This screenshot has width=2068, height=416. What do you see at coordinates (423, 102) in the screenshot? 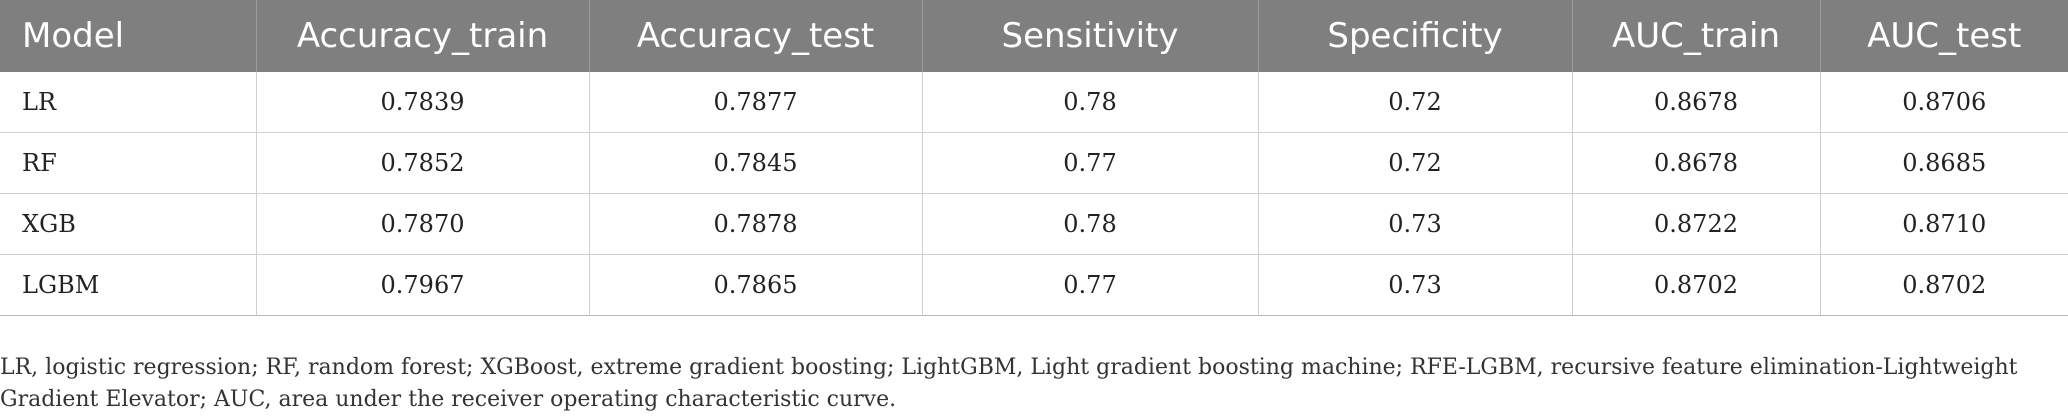
I see `cell-accuracy-train: 0.7839` at bounding box center [423, 102].